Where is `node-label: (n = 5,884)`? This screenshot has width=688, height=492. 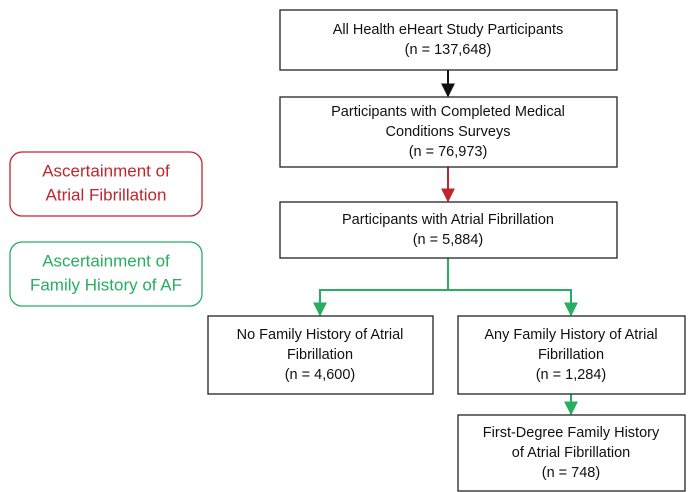 node-label: (n = 5,884) is located at coordinates (448, 240).